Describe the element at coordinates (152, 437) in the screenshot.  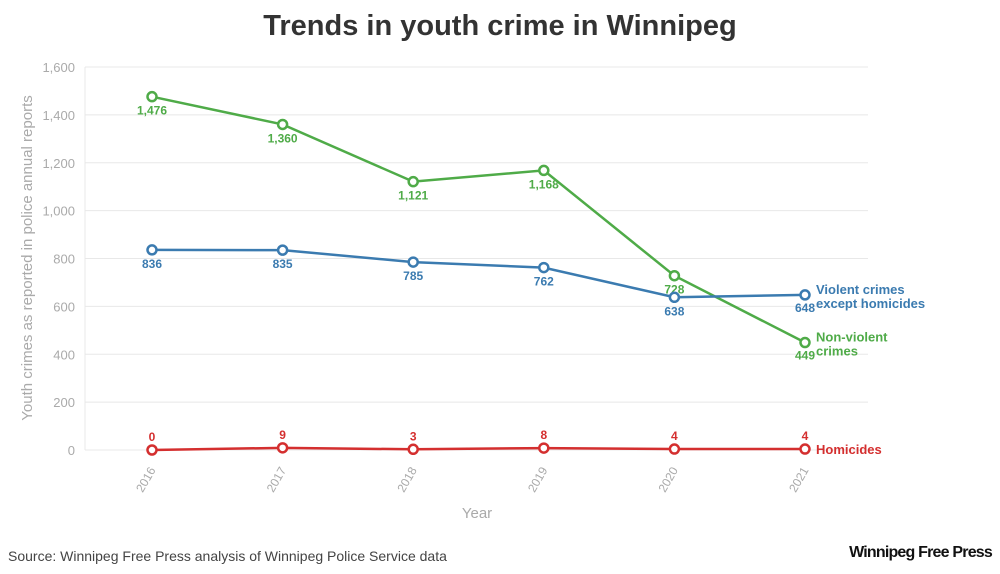
I see `data-label: 0` at that location.